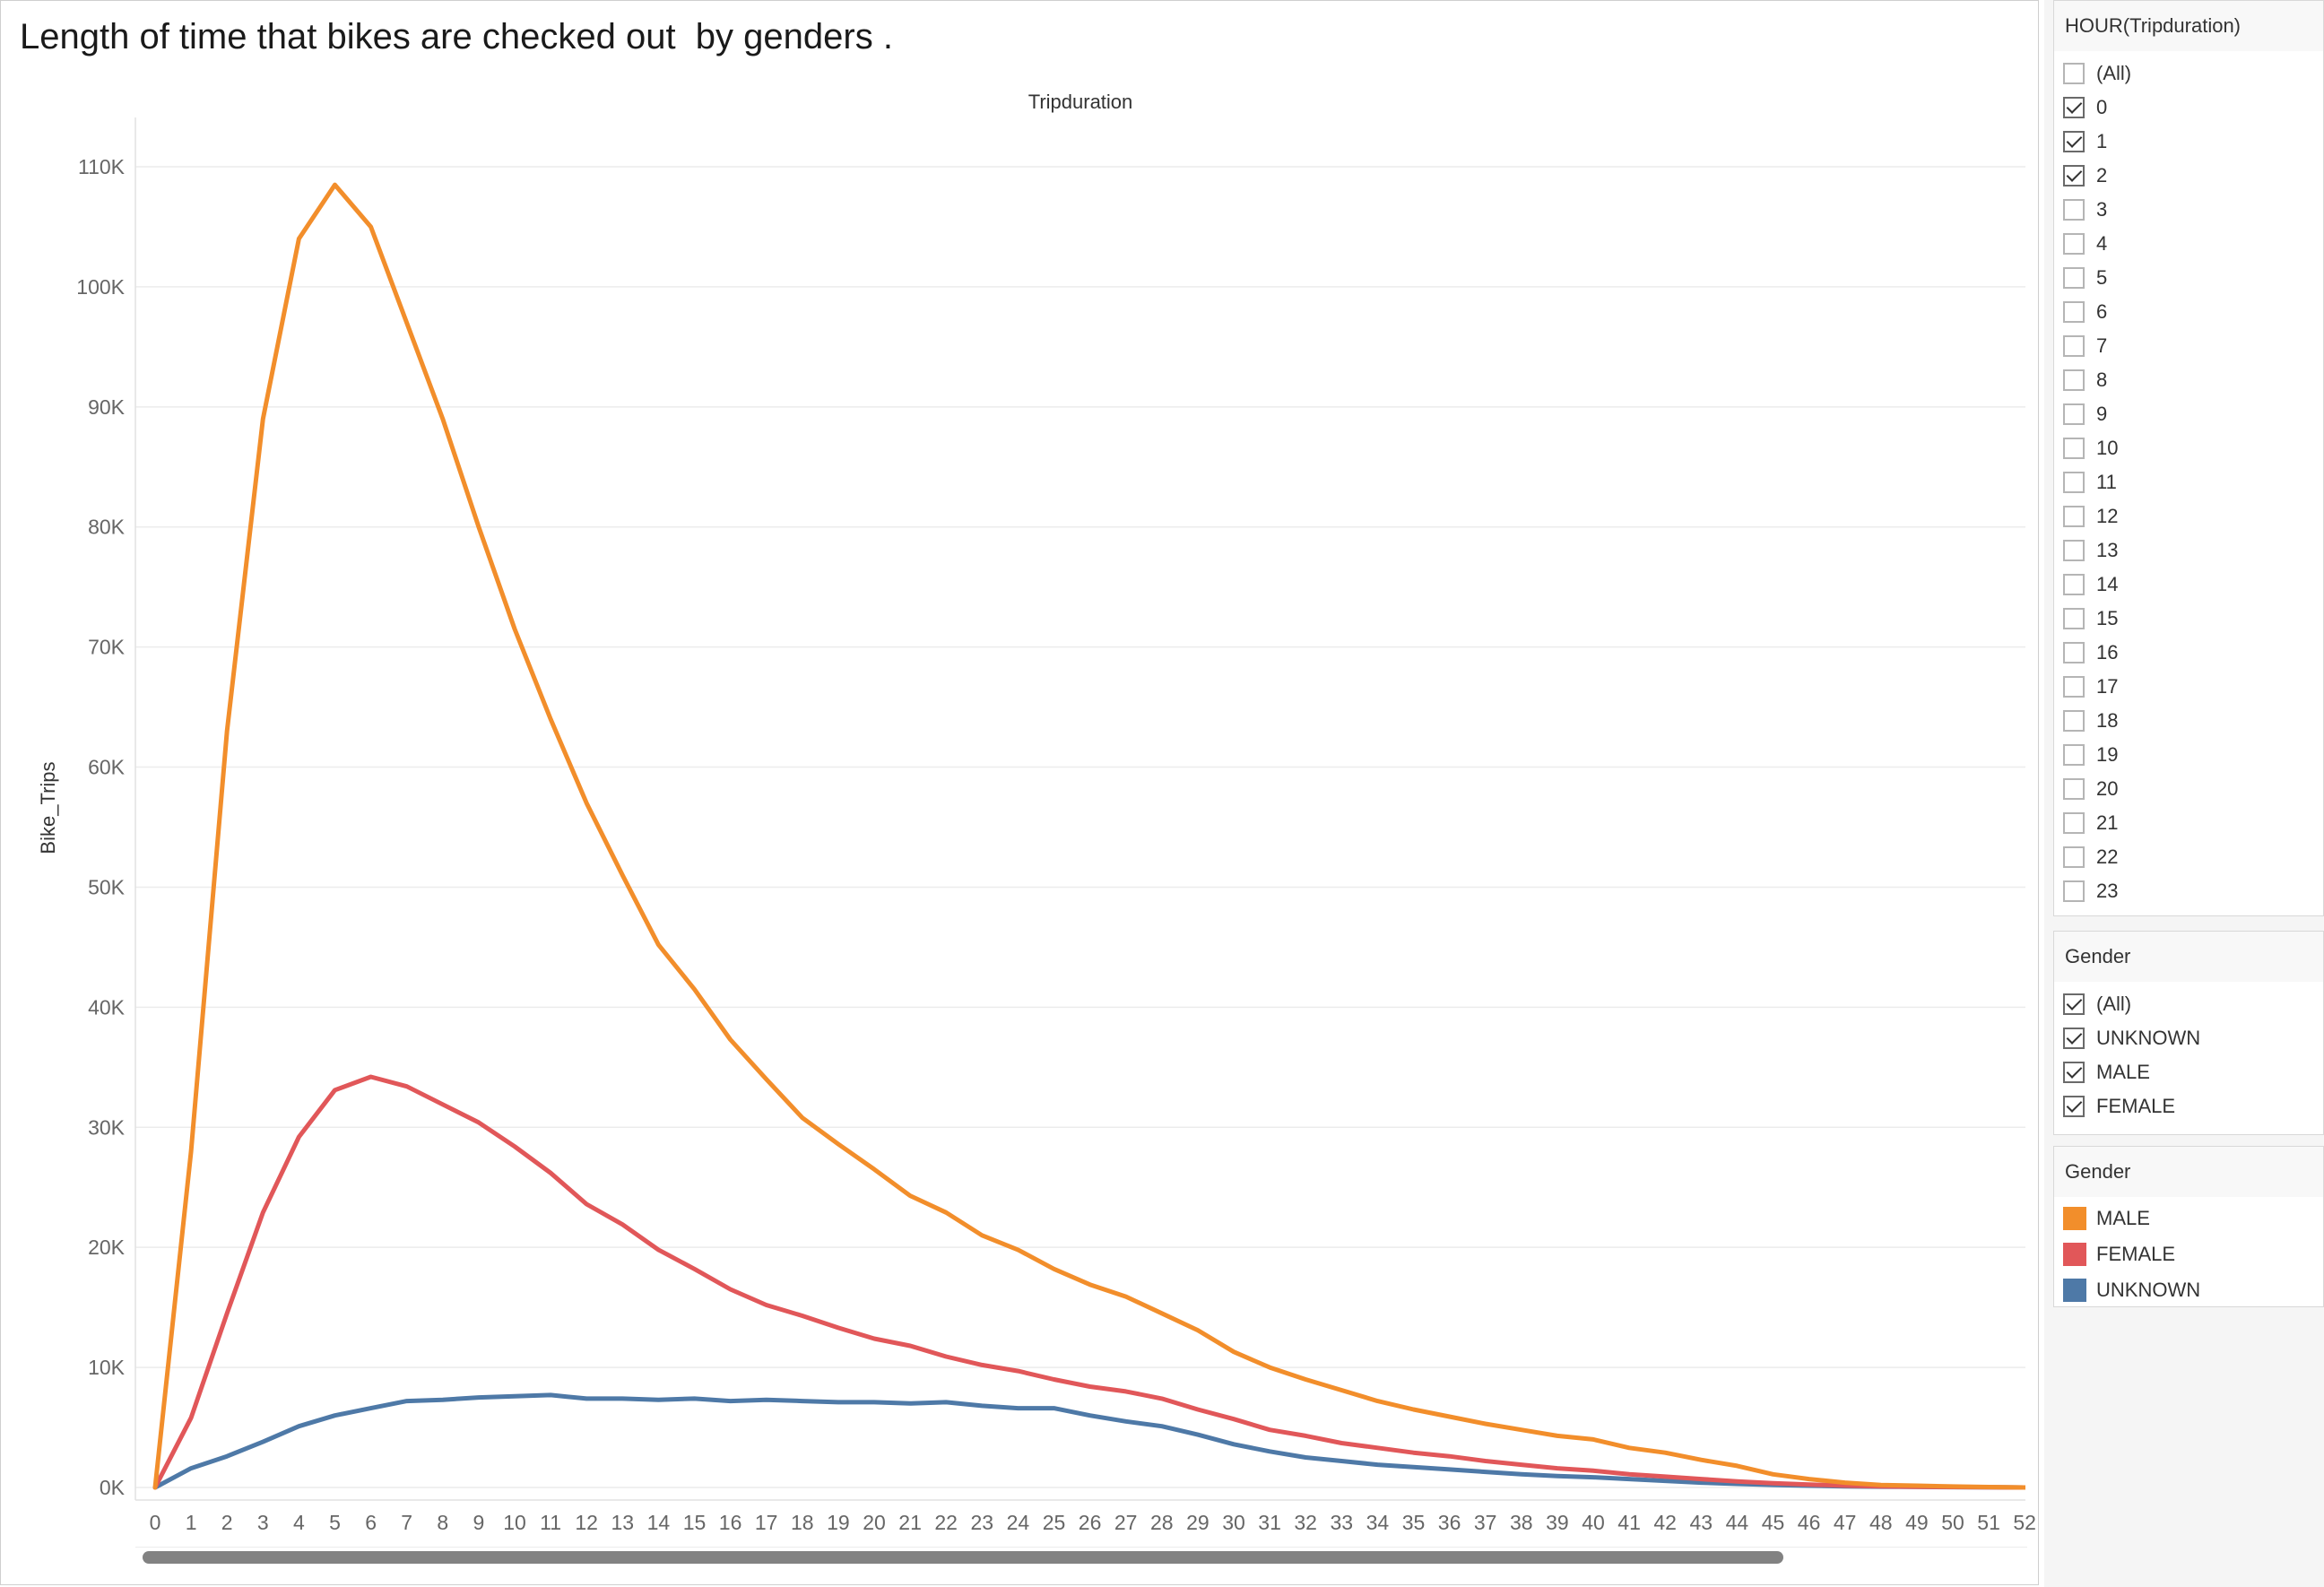 This screenshot has width=2324, height=1587. I want to click on filter-option: 23, so click(2188, 891).